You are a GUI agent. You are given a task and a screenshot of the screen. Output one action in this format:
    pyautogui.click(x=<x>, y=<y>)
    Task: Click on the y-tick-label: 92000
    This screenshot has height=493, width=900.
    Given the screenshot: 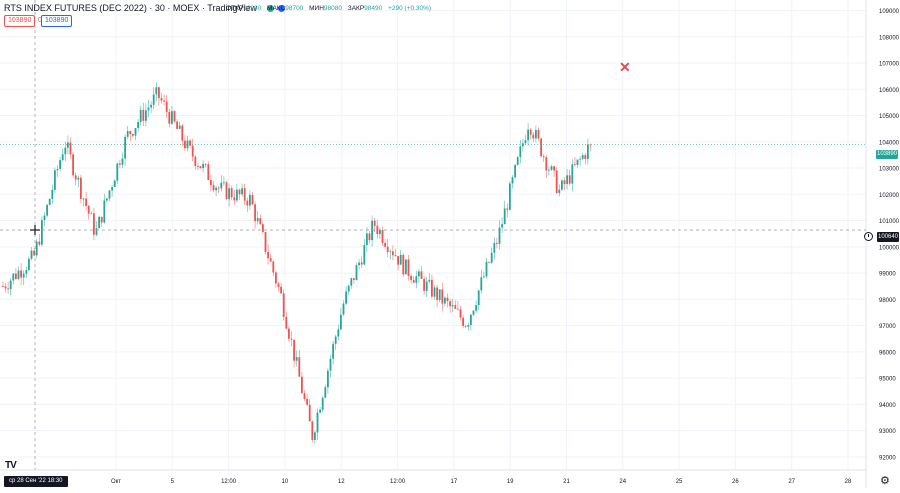 What is the action you would take?
    pyautogui.click(x=887, y=458)
    